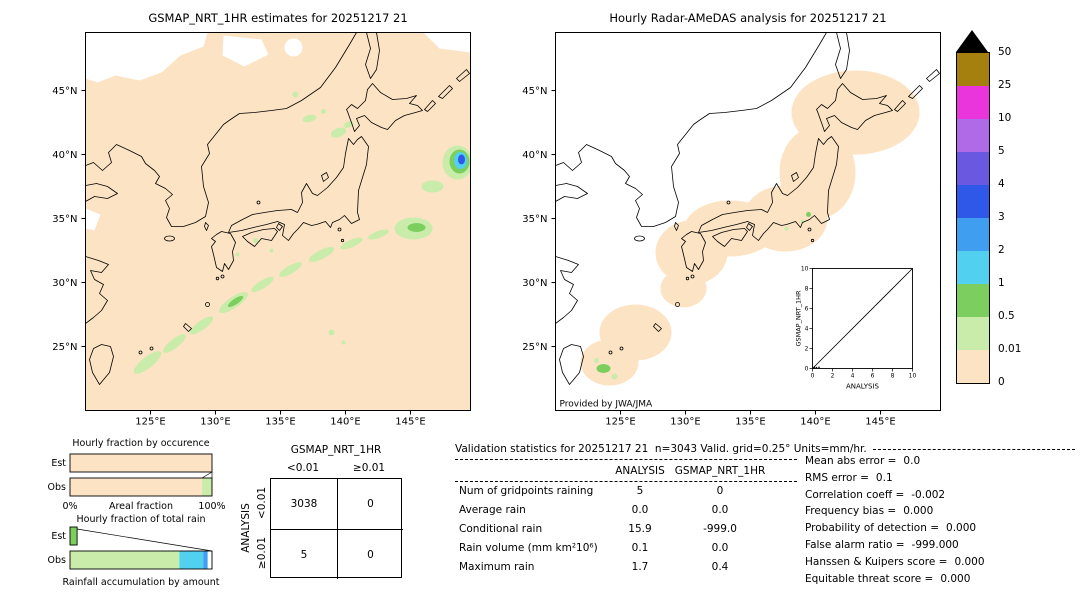  What do you see at coordinates (720, 471) in the screenshot?
I see `stats-col-header-gsmap: GSMAP_NRT_1HR` at bounding box center [720, 471].